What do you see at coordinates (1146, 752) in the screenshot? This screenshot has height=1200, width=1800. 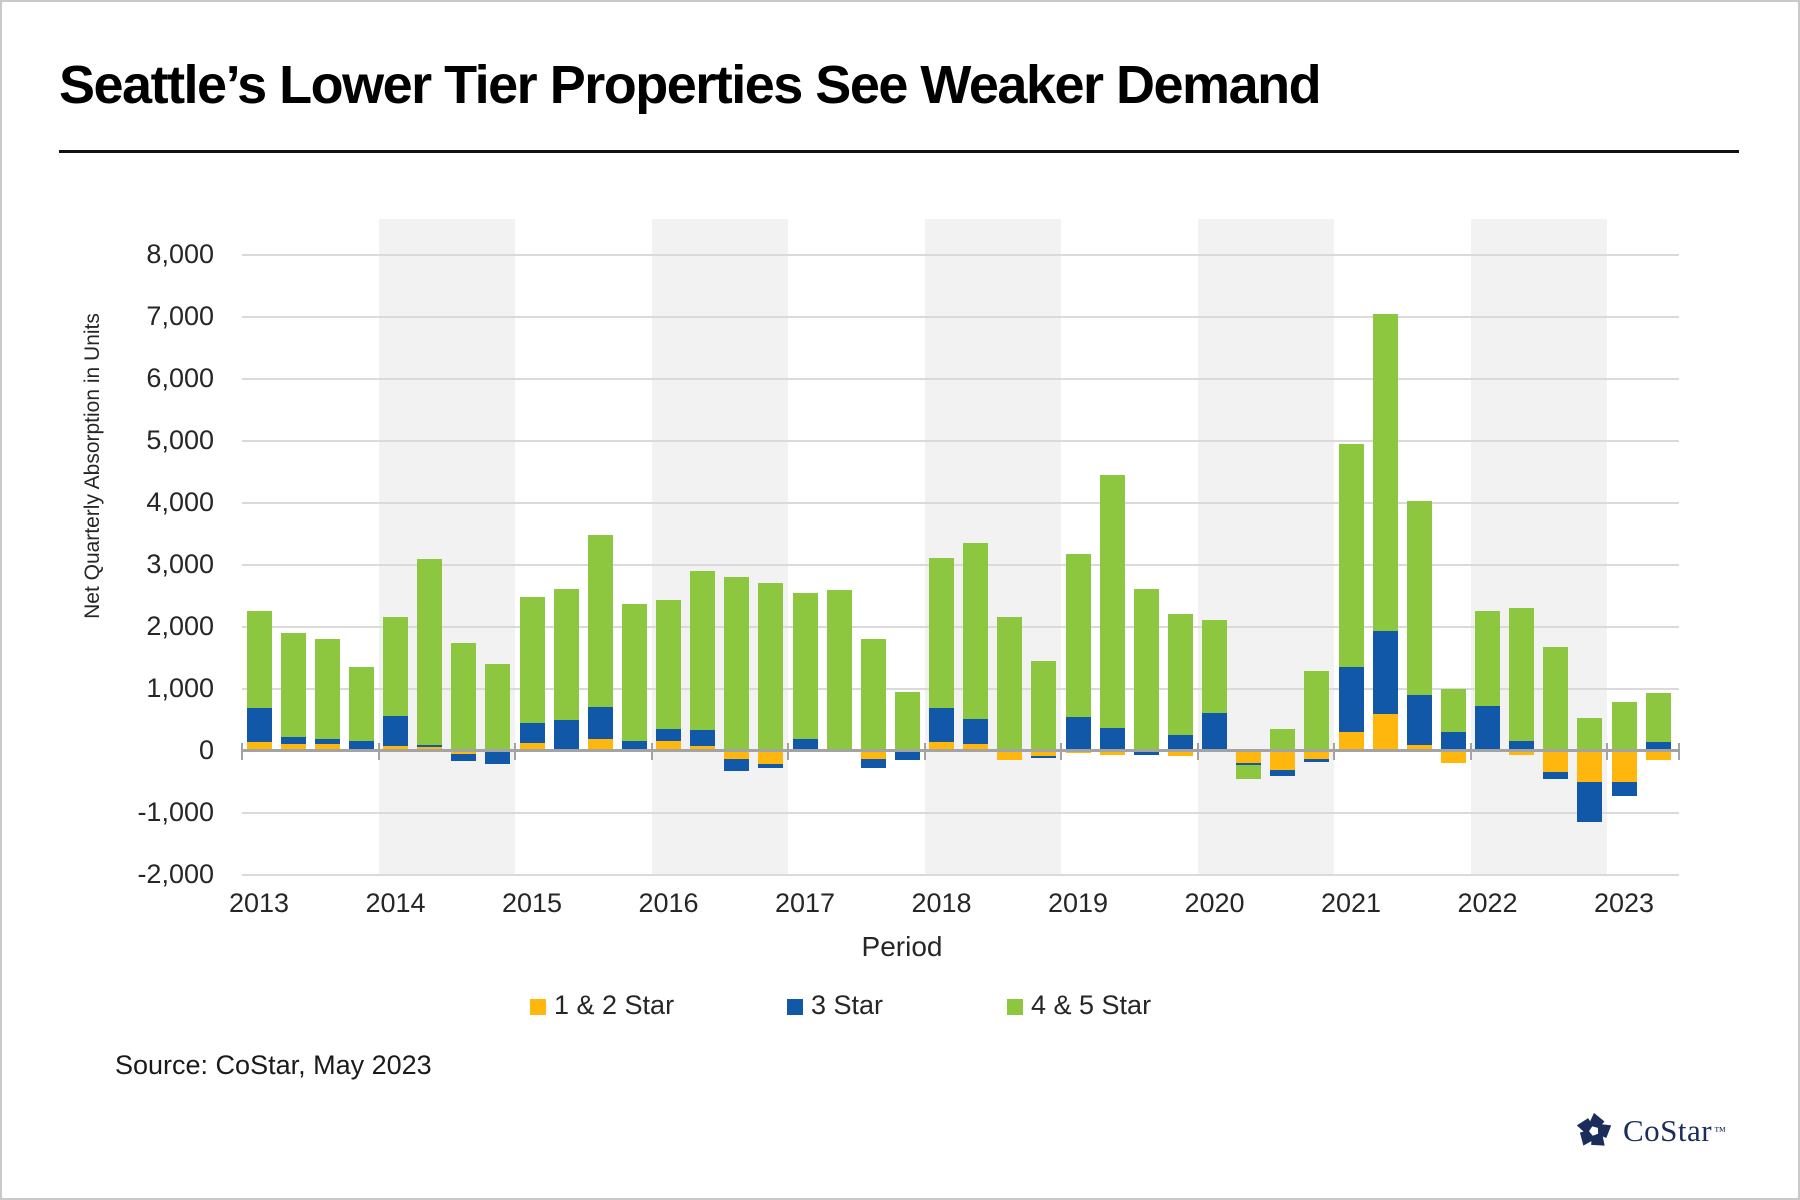 I see `bar-2019-Q3-3Star` at bounding box center [1146, 752].